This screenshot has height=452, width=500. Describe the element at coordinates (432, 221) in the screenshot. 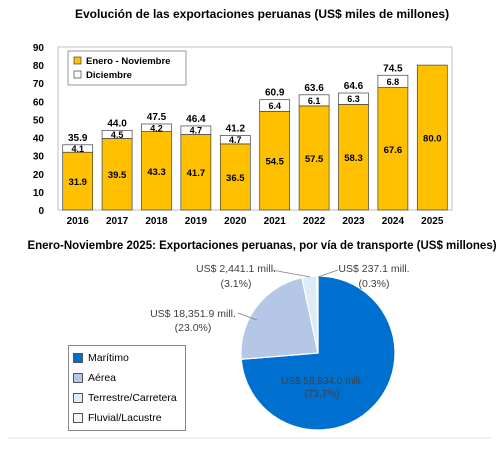

I see `x-tick-label: 2025` at that location.